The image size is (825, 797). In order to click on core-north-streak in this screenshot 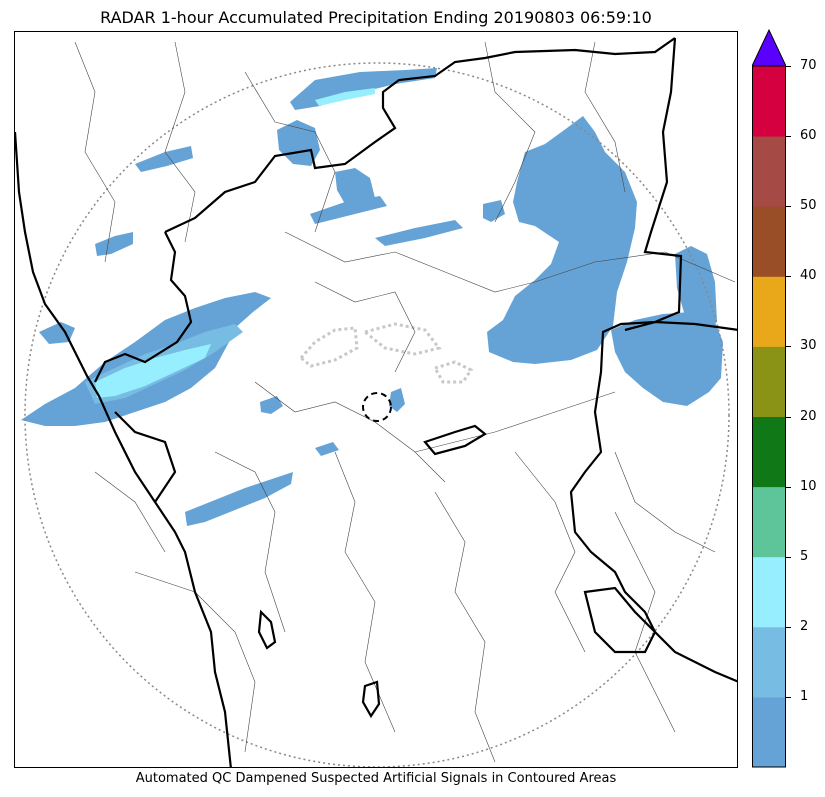, I will do `click(345, 97)`.